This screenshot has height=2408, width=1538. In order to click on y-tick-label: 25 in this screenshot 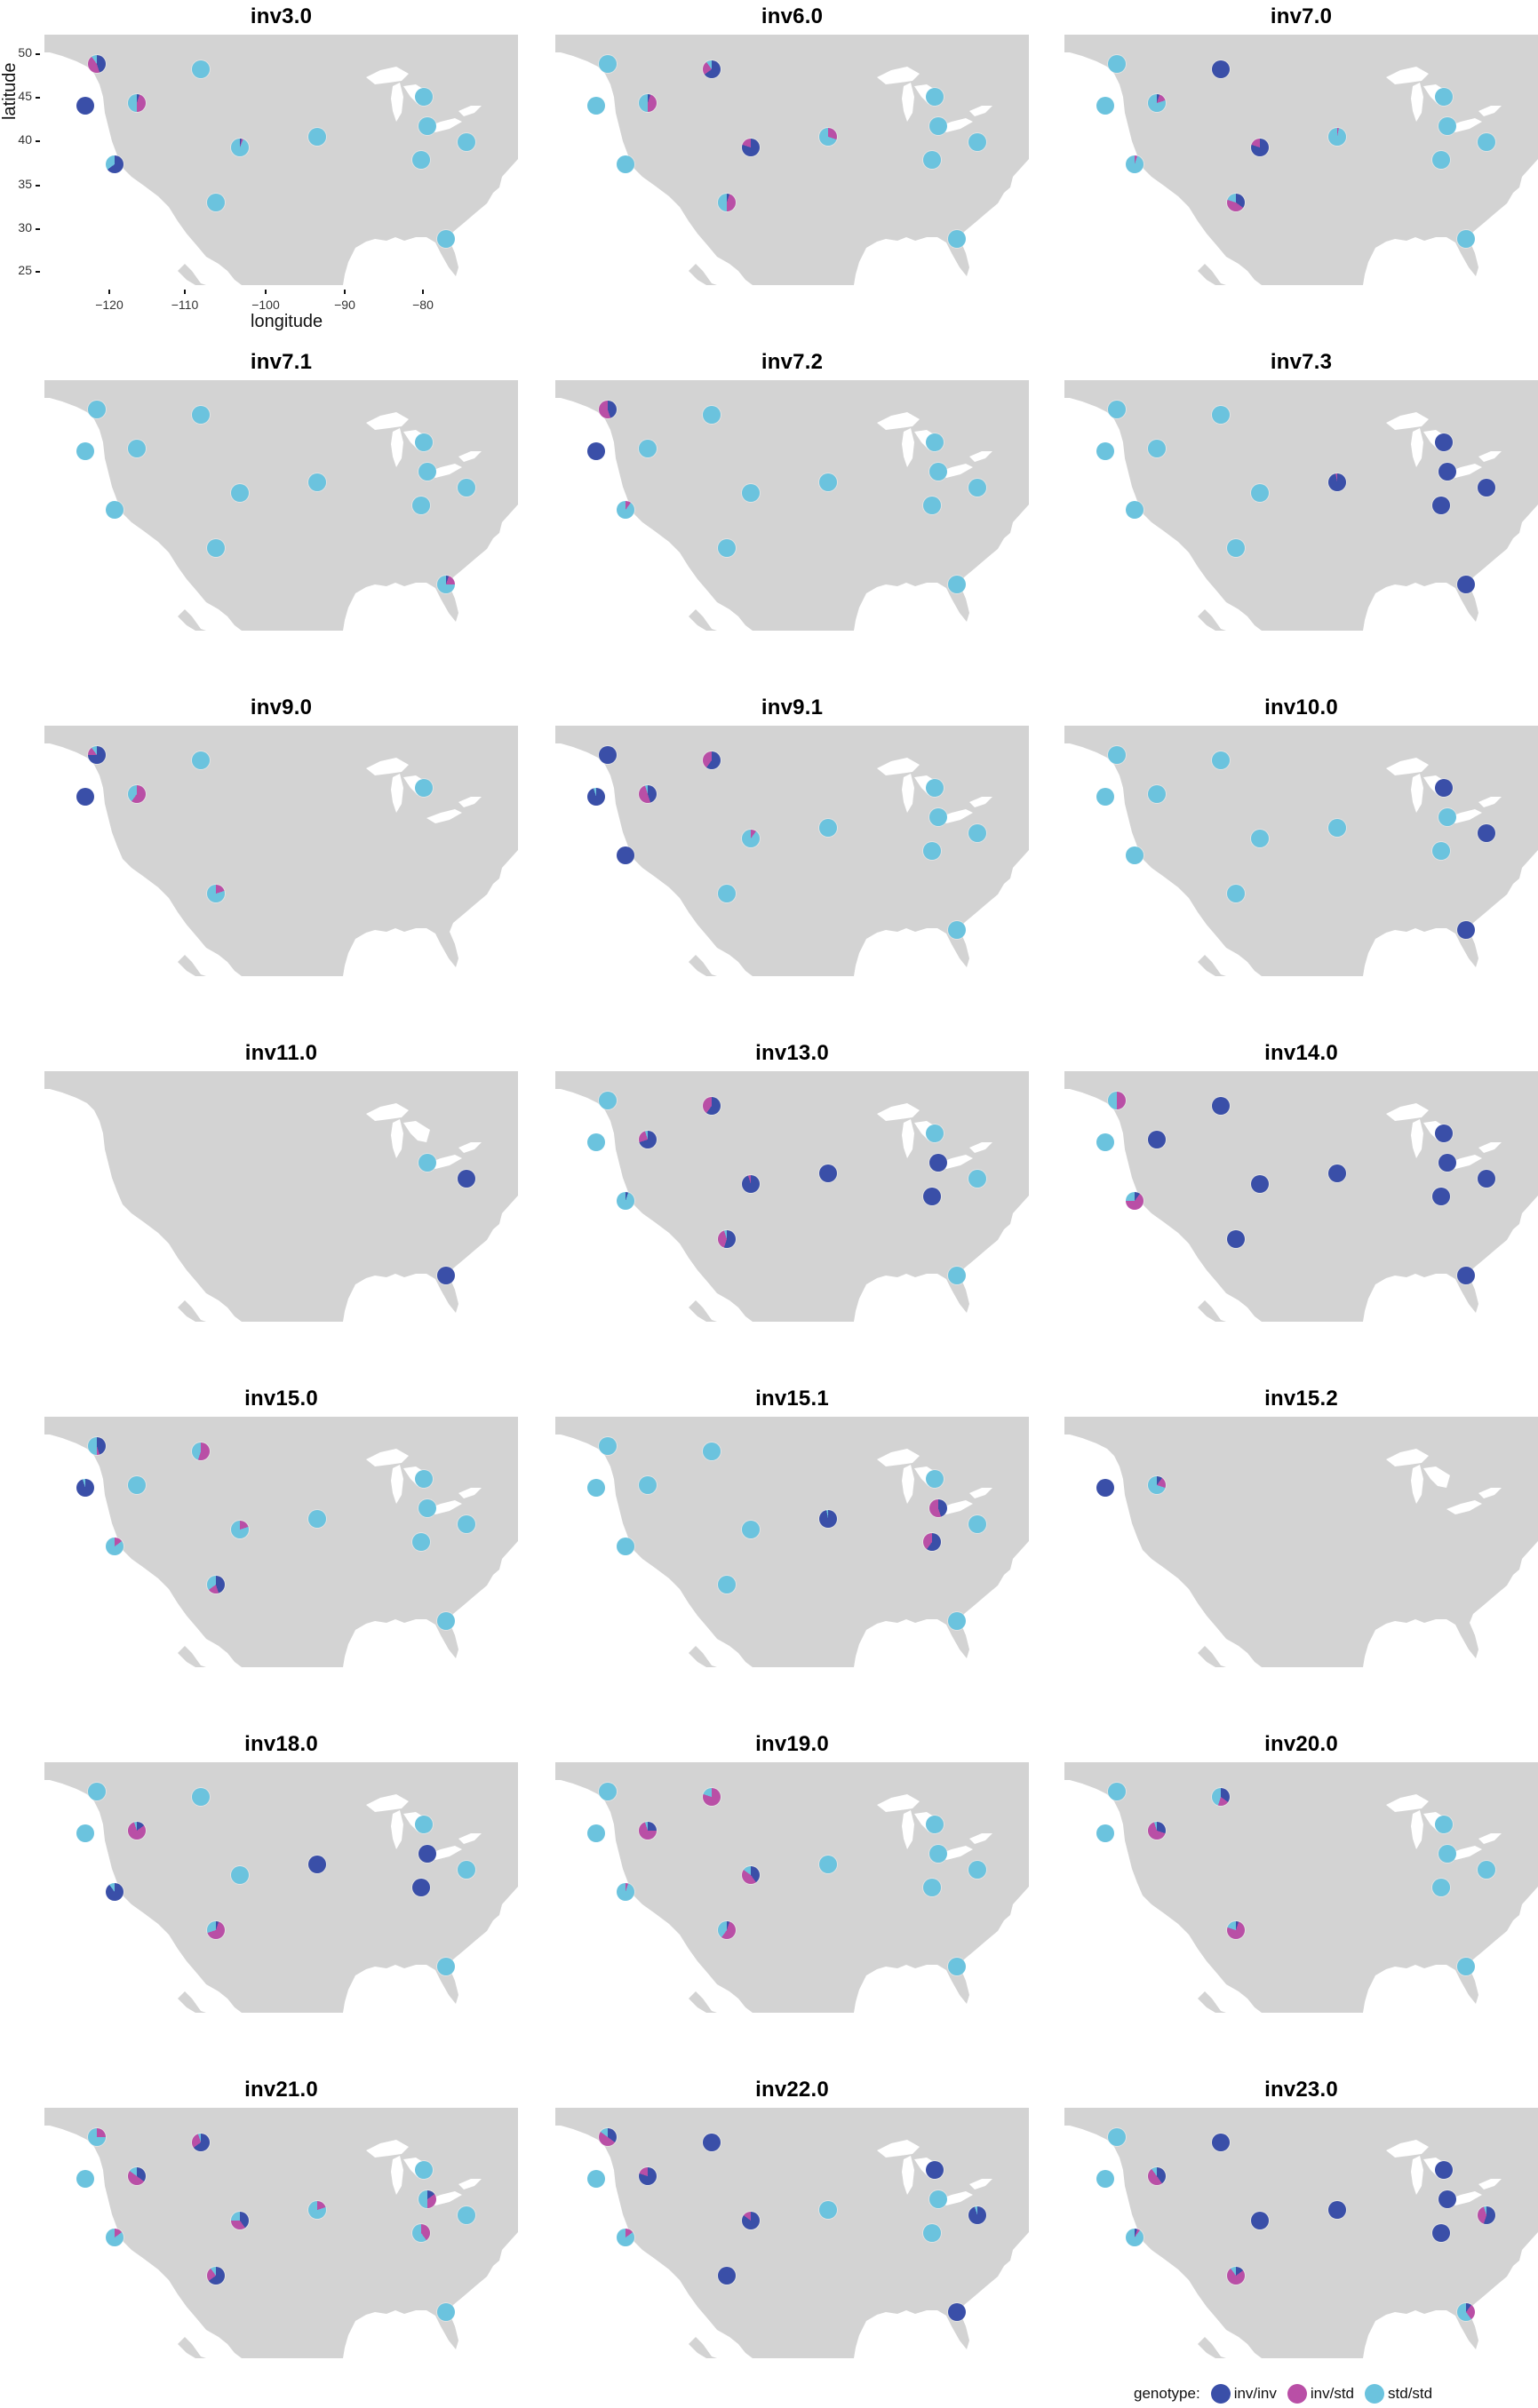, I will do `click(22, 270)`.